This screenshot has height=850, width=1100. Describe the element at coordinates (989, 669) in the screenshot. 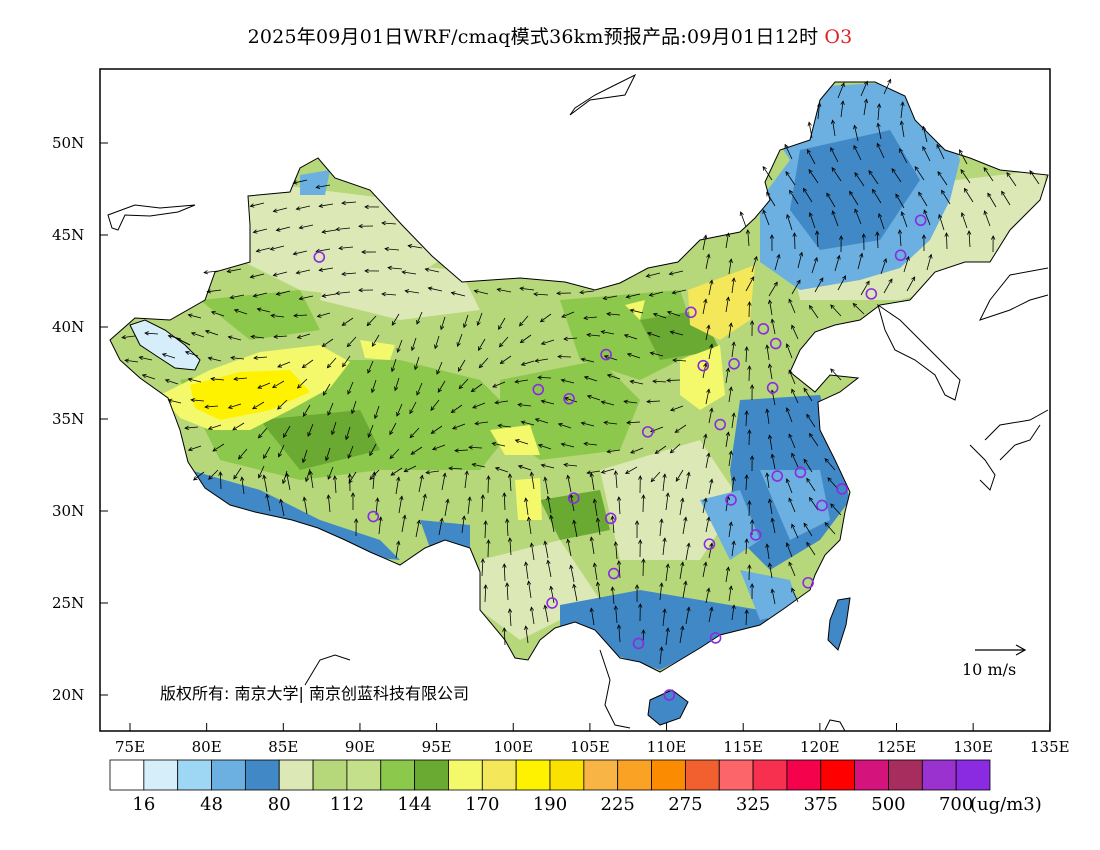

I see `wind-reference-label: 10 m/s` at that location.